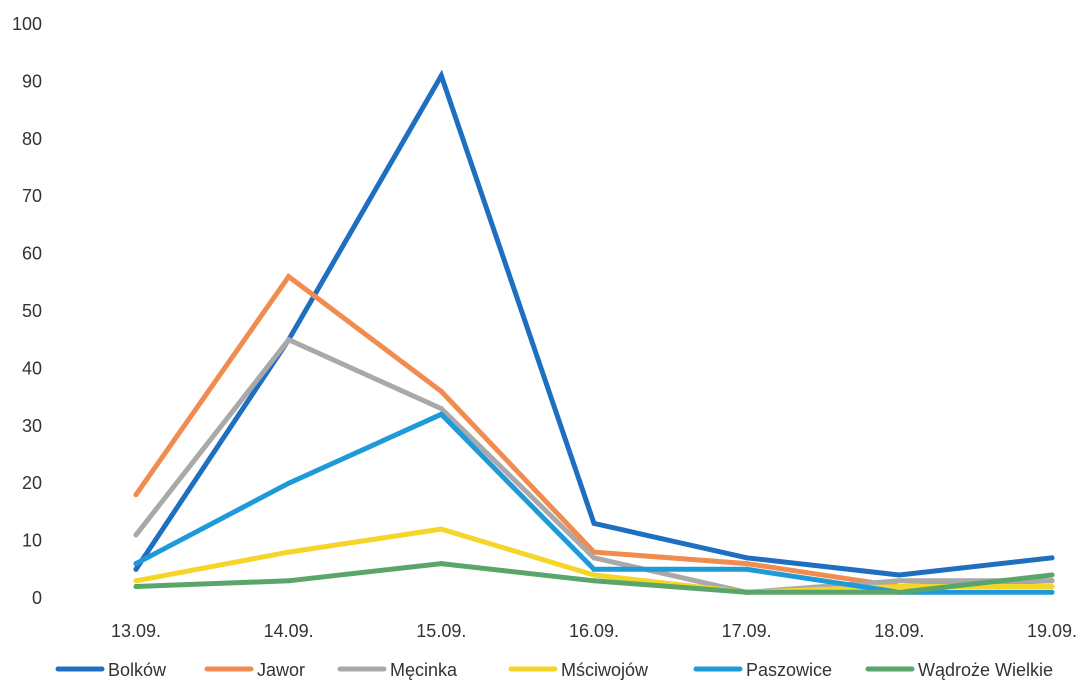 Image resolution: width=1083 pixels, height=680 pixels. Describe the element at coordinates (441, 631) in the screenshot. I see `x-tick-label: 15.09.` at that location.